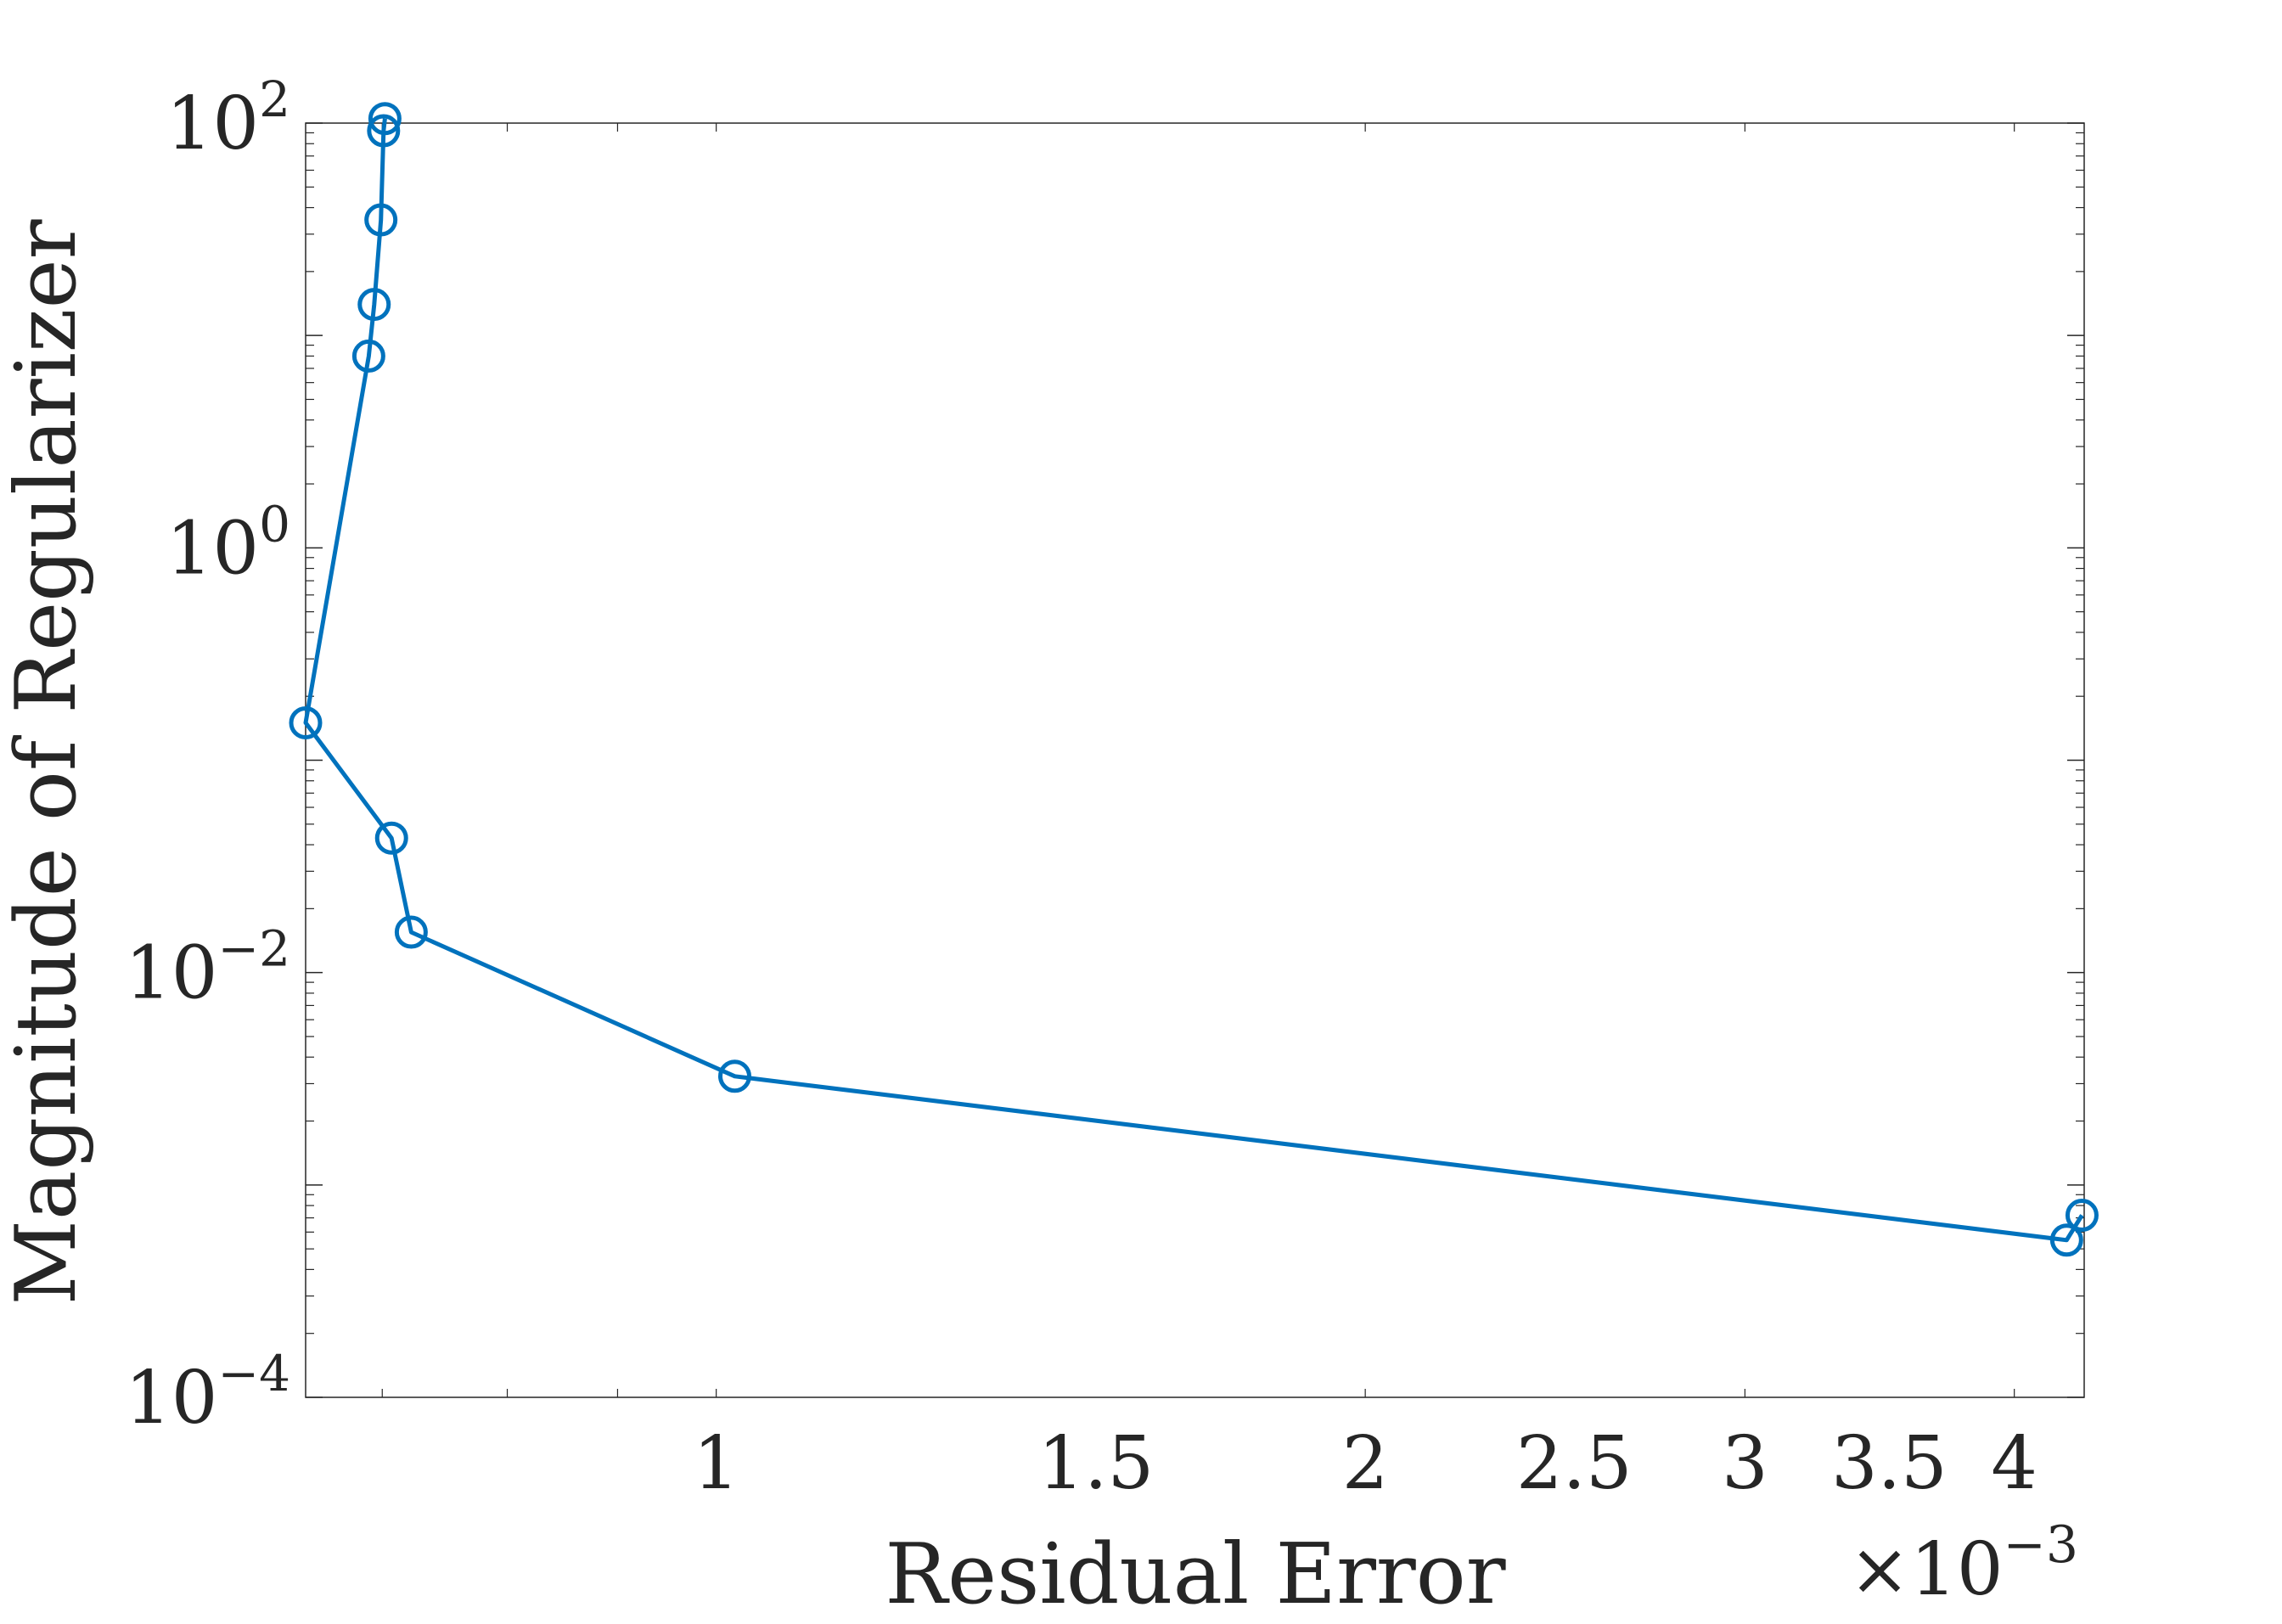 This screenshot has width=2282, height=1624. What do you see at coordinates (716, 1463) in the screenshot?
I see `x-tick-label: 1` at bounding box center [716, 1463].